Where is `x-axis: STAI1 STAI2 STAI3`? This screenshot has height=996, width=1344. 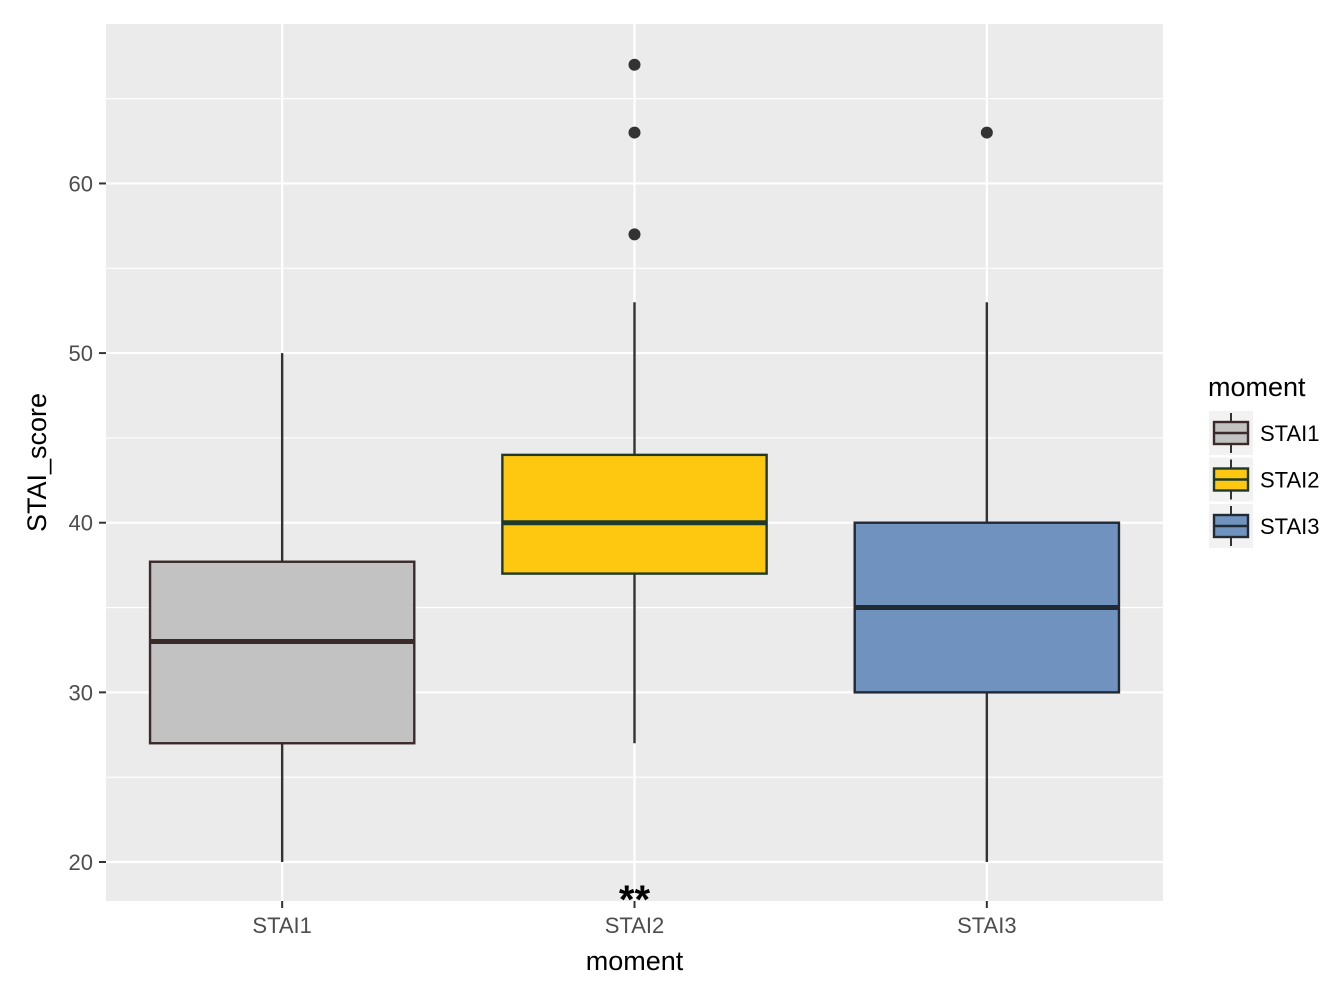 x-axis: STAI1 STAI2 STAI3 is located at coordinates (634, 919).